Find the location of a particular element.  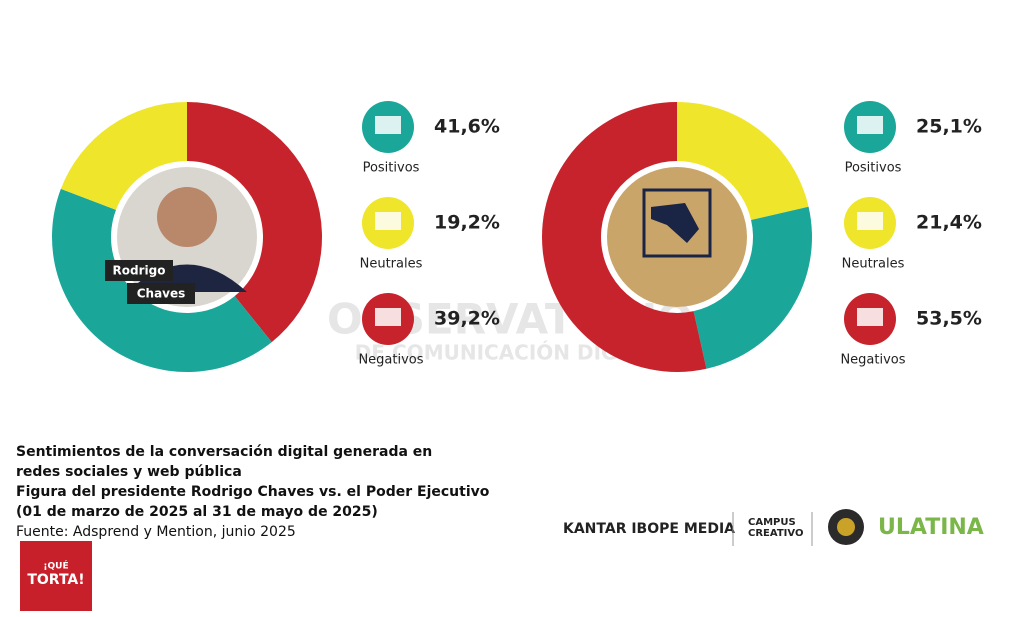

value-label: 41,6% is located at coordinates (467, 127).